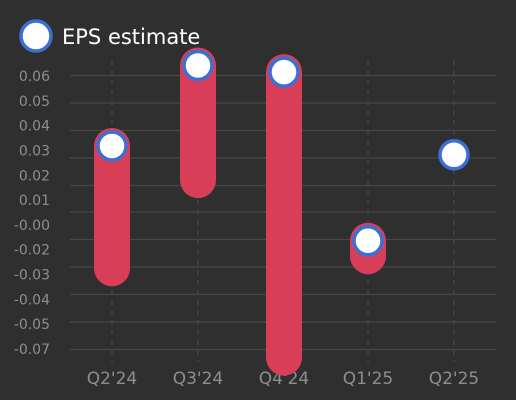 The image size is (516, 400). I want to click on x-axis: Q2'24 Q3'24 Q4'24 Q1'25 Q2'25, so click(283, 379).